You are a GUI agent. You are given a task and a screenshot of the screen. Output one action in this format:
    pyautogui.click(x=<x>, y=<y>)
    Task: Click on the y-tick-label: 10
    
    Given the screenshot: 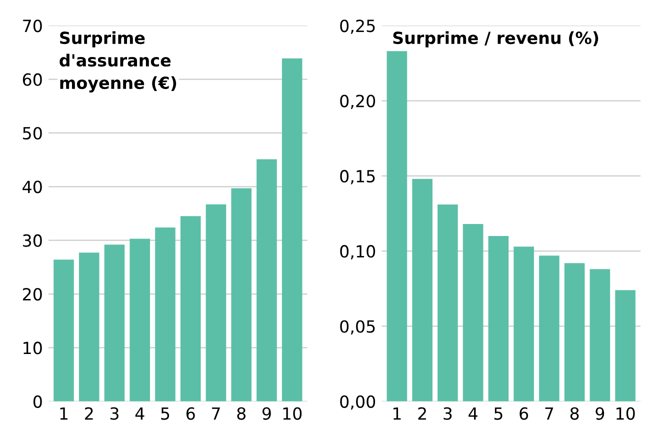 What is the action you would take?
    pyautogui.click(x=33, y=348)
    